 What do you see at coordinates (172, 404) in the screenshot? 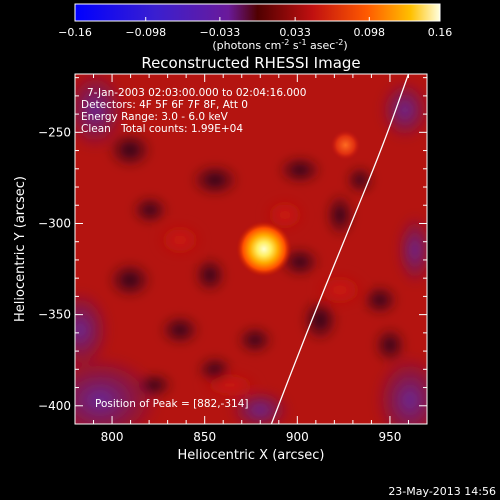
I see `annotation-peak-position: Position of Peak = [882,-314]` at bounding box center [172, 404].